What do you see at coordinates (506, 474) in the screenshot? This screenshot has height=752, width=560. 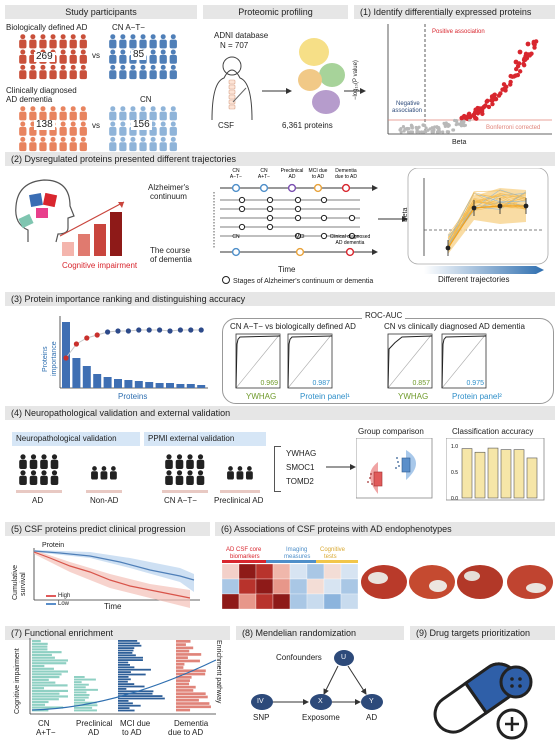 I see `class-bar` at bounding box center [506, 474].